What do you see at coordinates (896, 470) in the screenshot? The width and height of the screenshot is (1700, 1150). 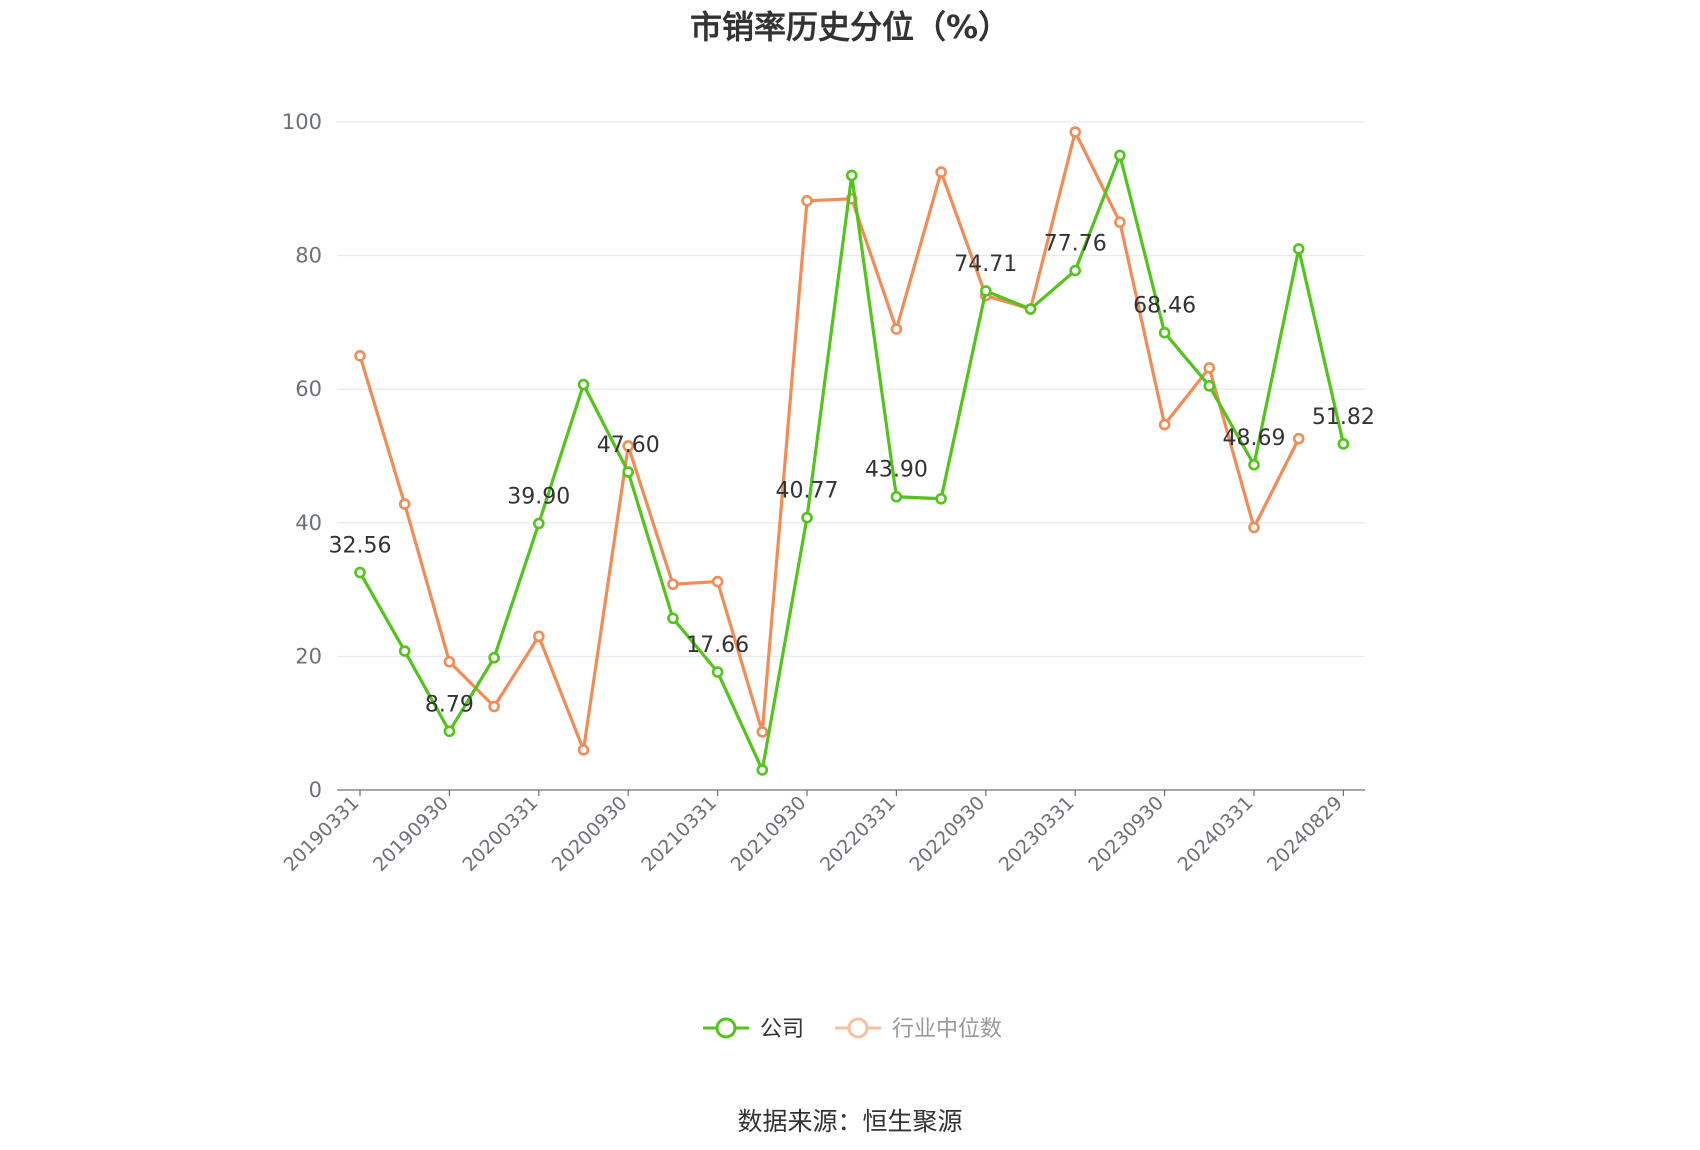 I see `data-label: 43.90` at bounding box center [896, 470].